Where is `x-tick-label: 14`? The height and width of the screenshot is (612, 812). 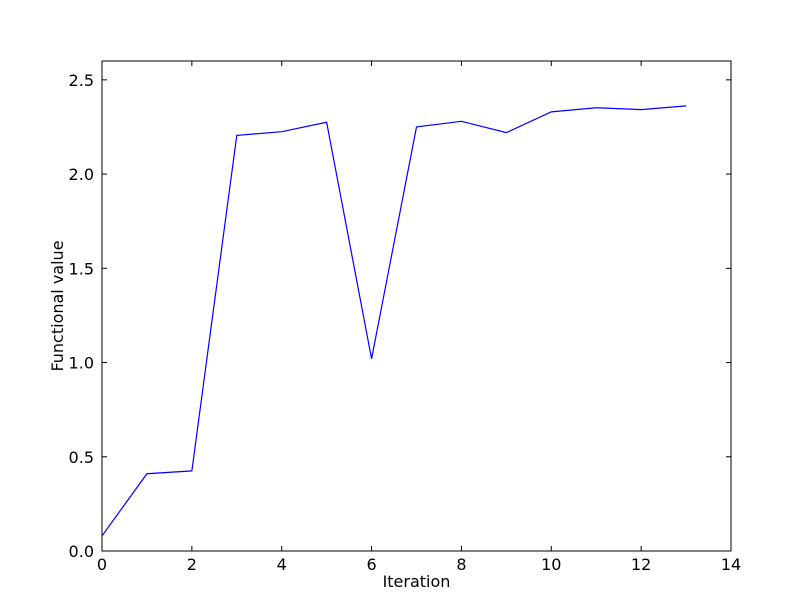 x-tick-label: 14 is located at coordinates (731, 564).